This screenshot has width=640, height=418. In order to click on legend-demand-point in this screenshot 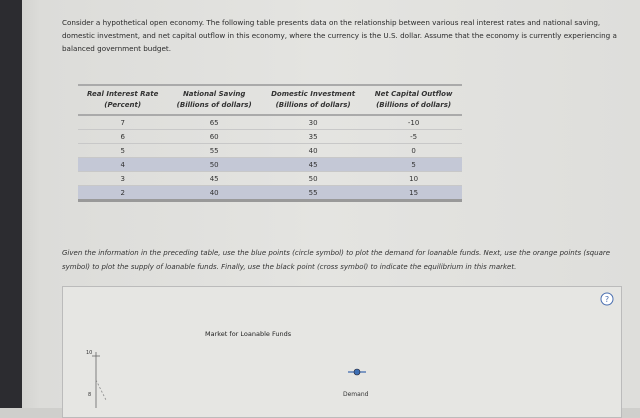, I will do `click(357, 372)`.